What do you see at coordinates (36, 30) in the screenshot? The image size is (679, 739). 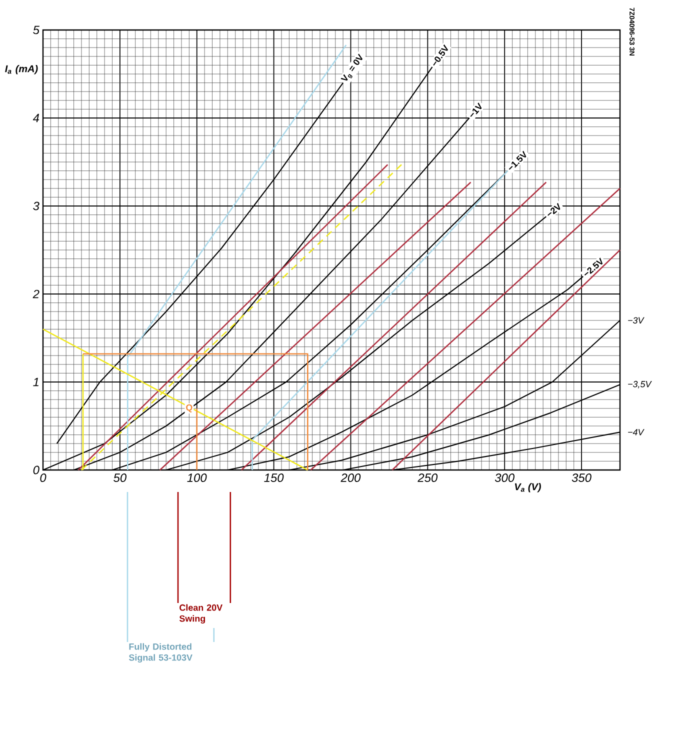 I see `y-tick-label: 5` at bounding box center [36, 30].